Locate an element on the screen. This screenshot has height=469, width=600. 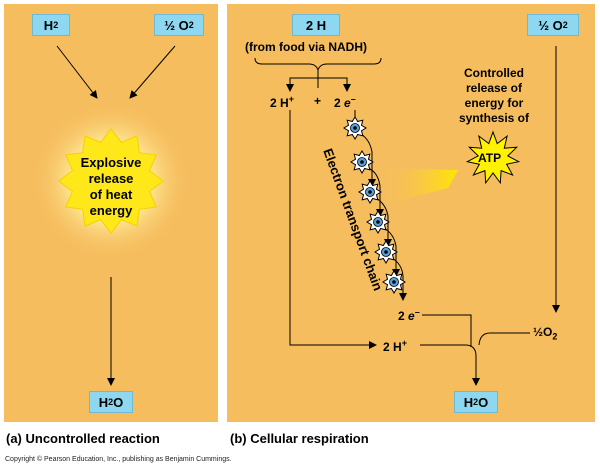
atp-burst-icon is located at coordinates (493, 157).